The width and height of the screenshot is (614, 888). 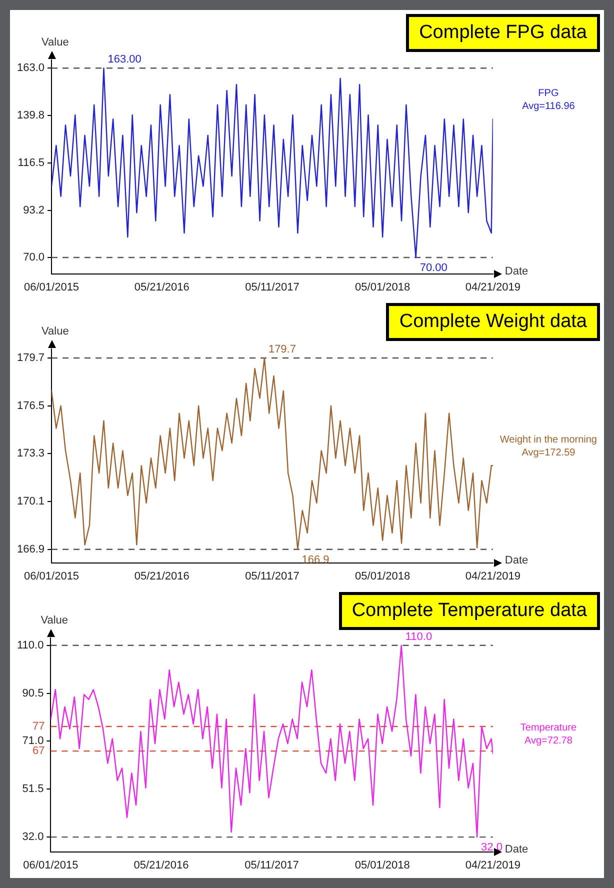 I want to click on annotation: 32.0, so click(x=491, y=848).